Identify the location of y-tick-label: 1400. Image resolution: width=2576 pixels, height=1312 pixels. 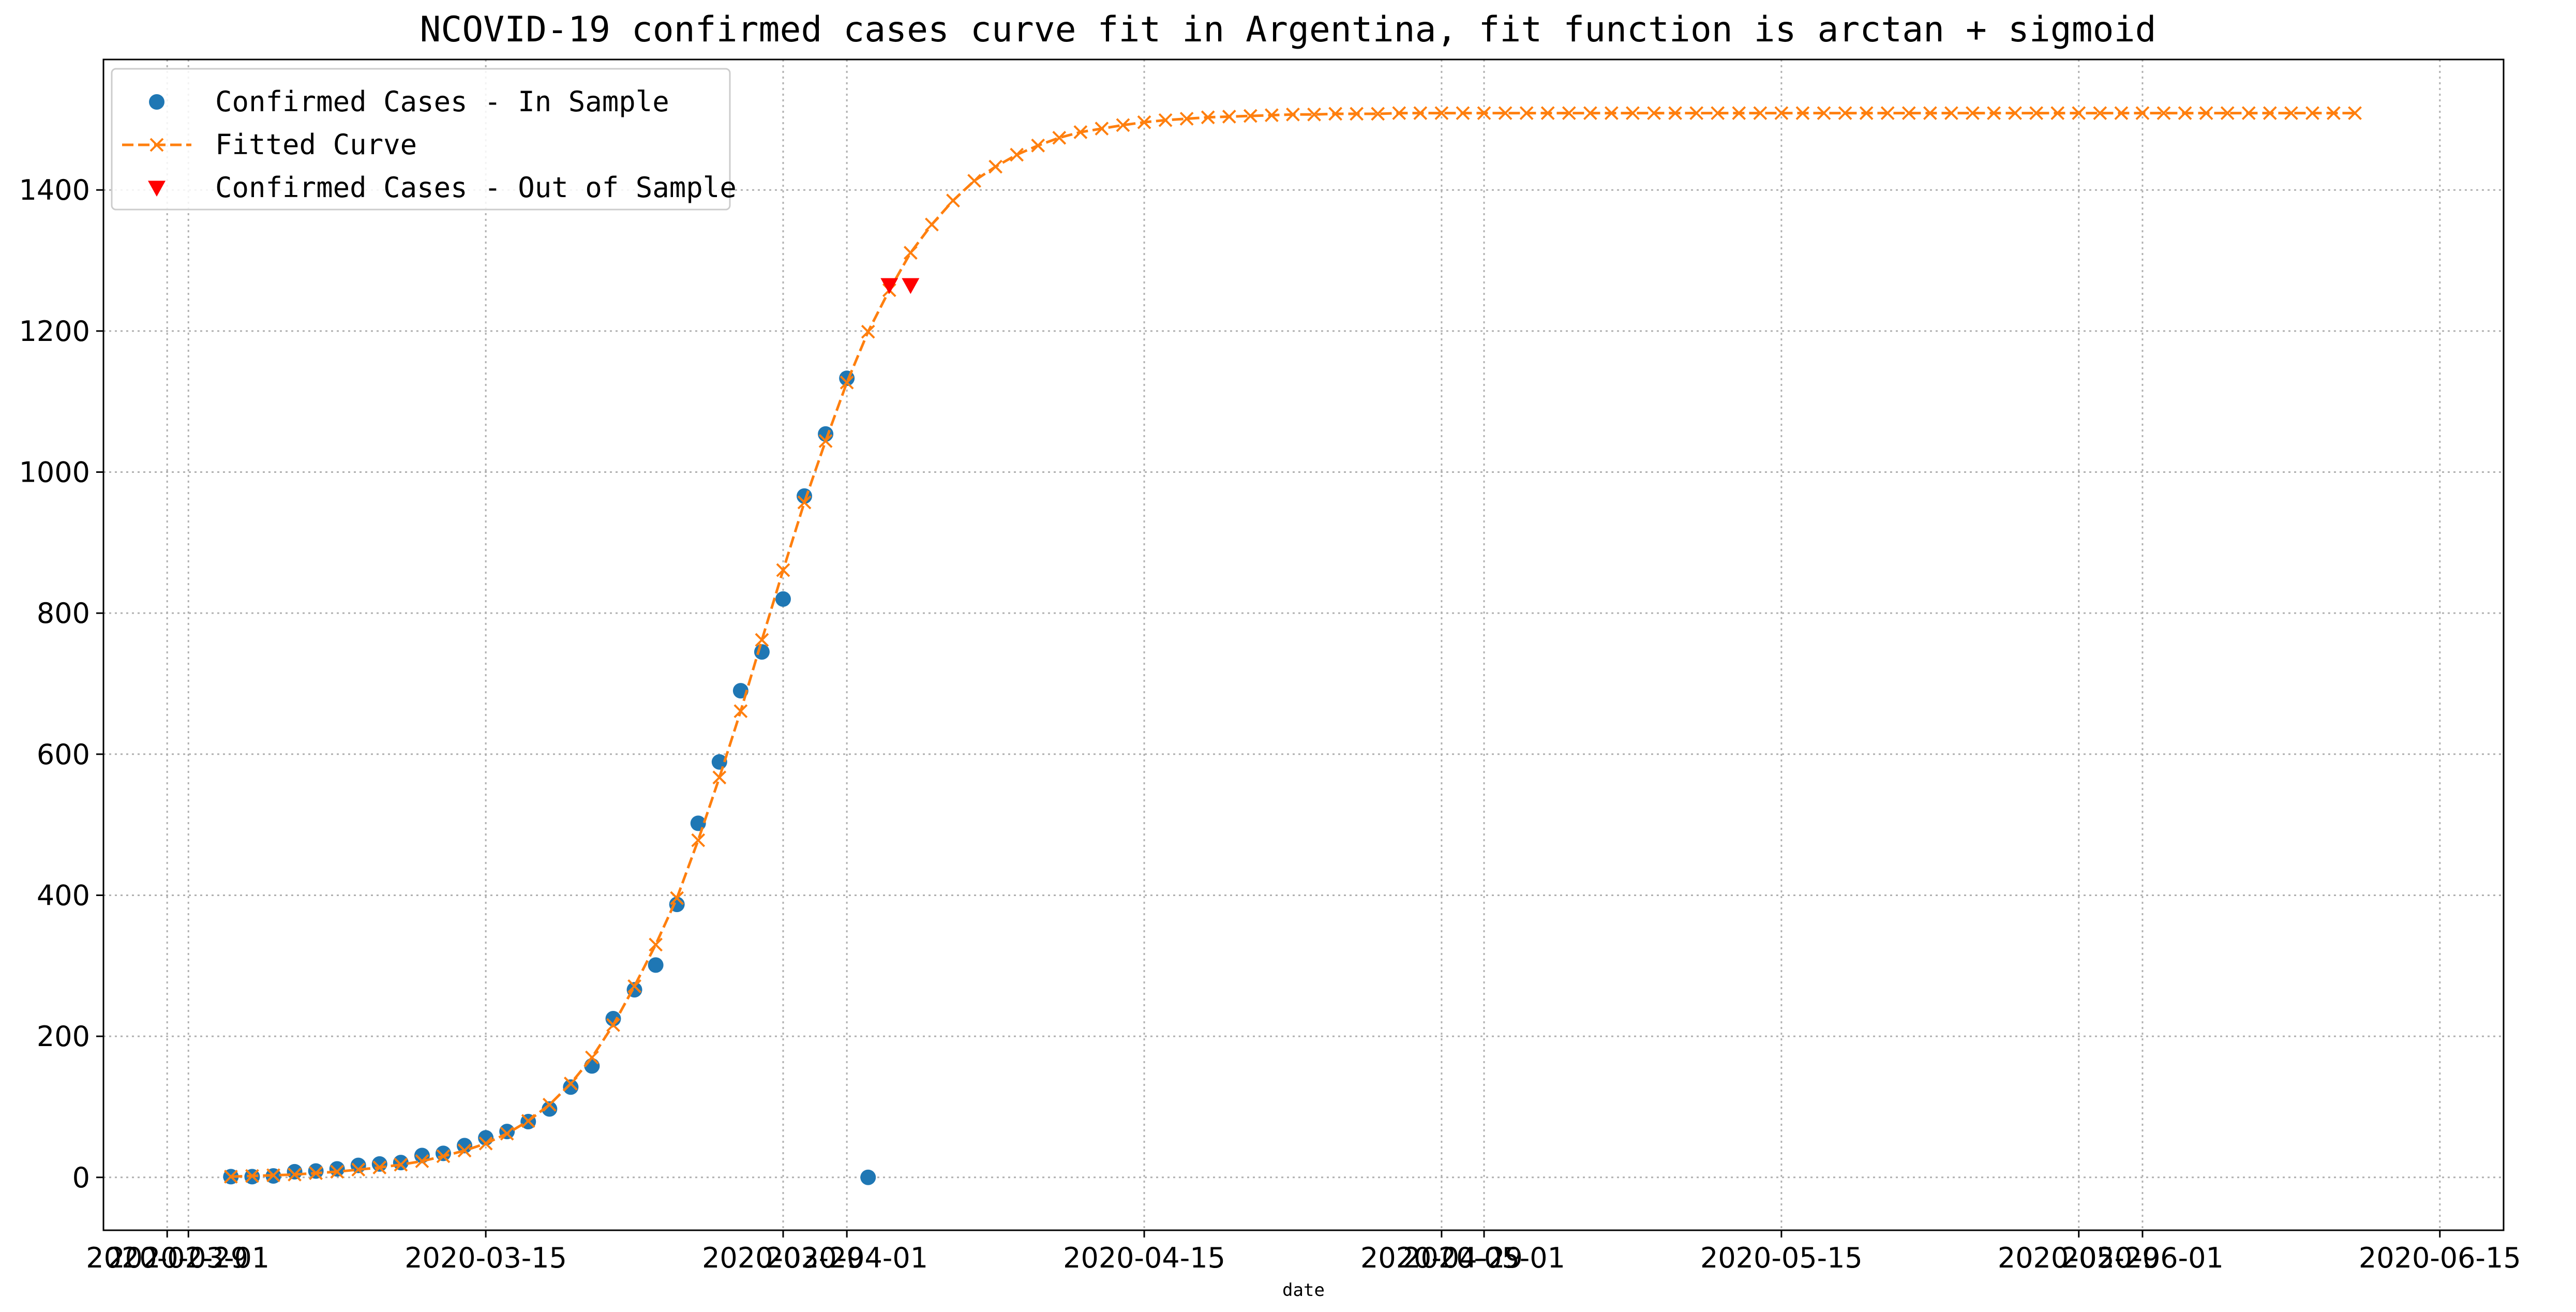
(54, 190).